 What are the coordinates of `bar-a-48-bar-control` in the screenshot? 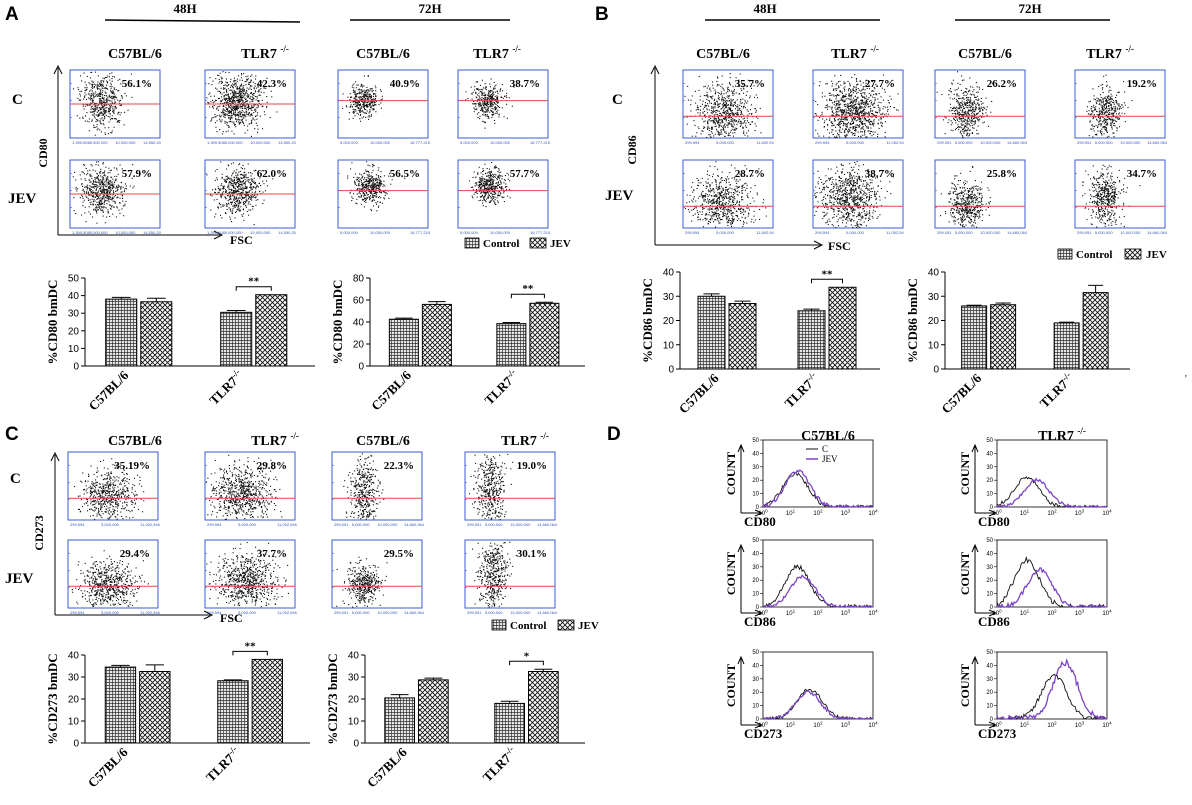 It's located at (121, 332).